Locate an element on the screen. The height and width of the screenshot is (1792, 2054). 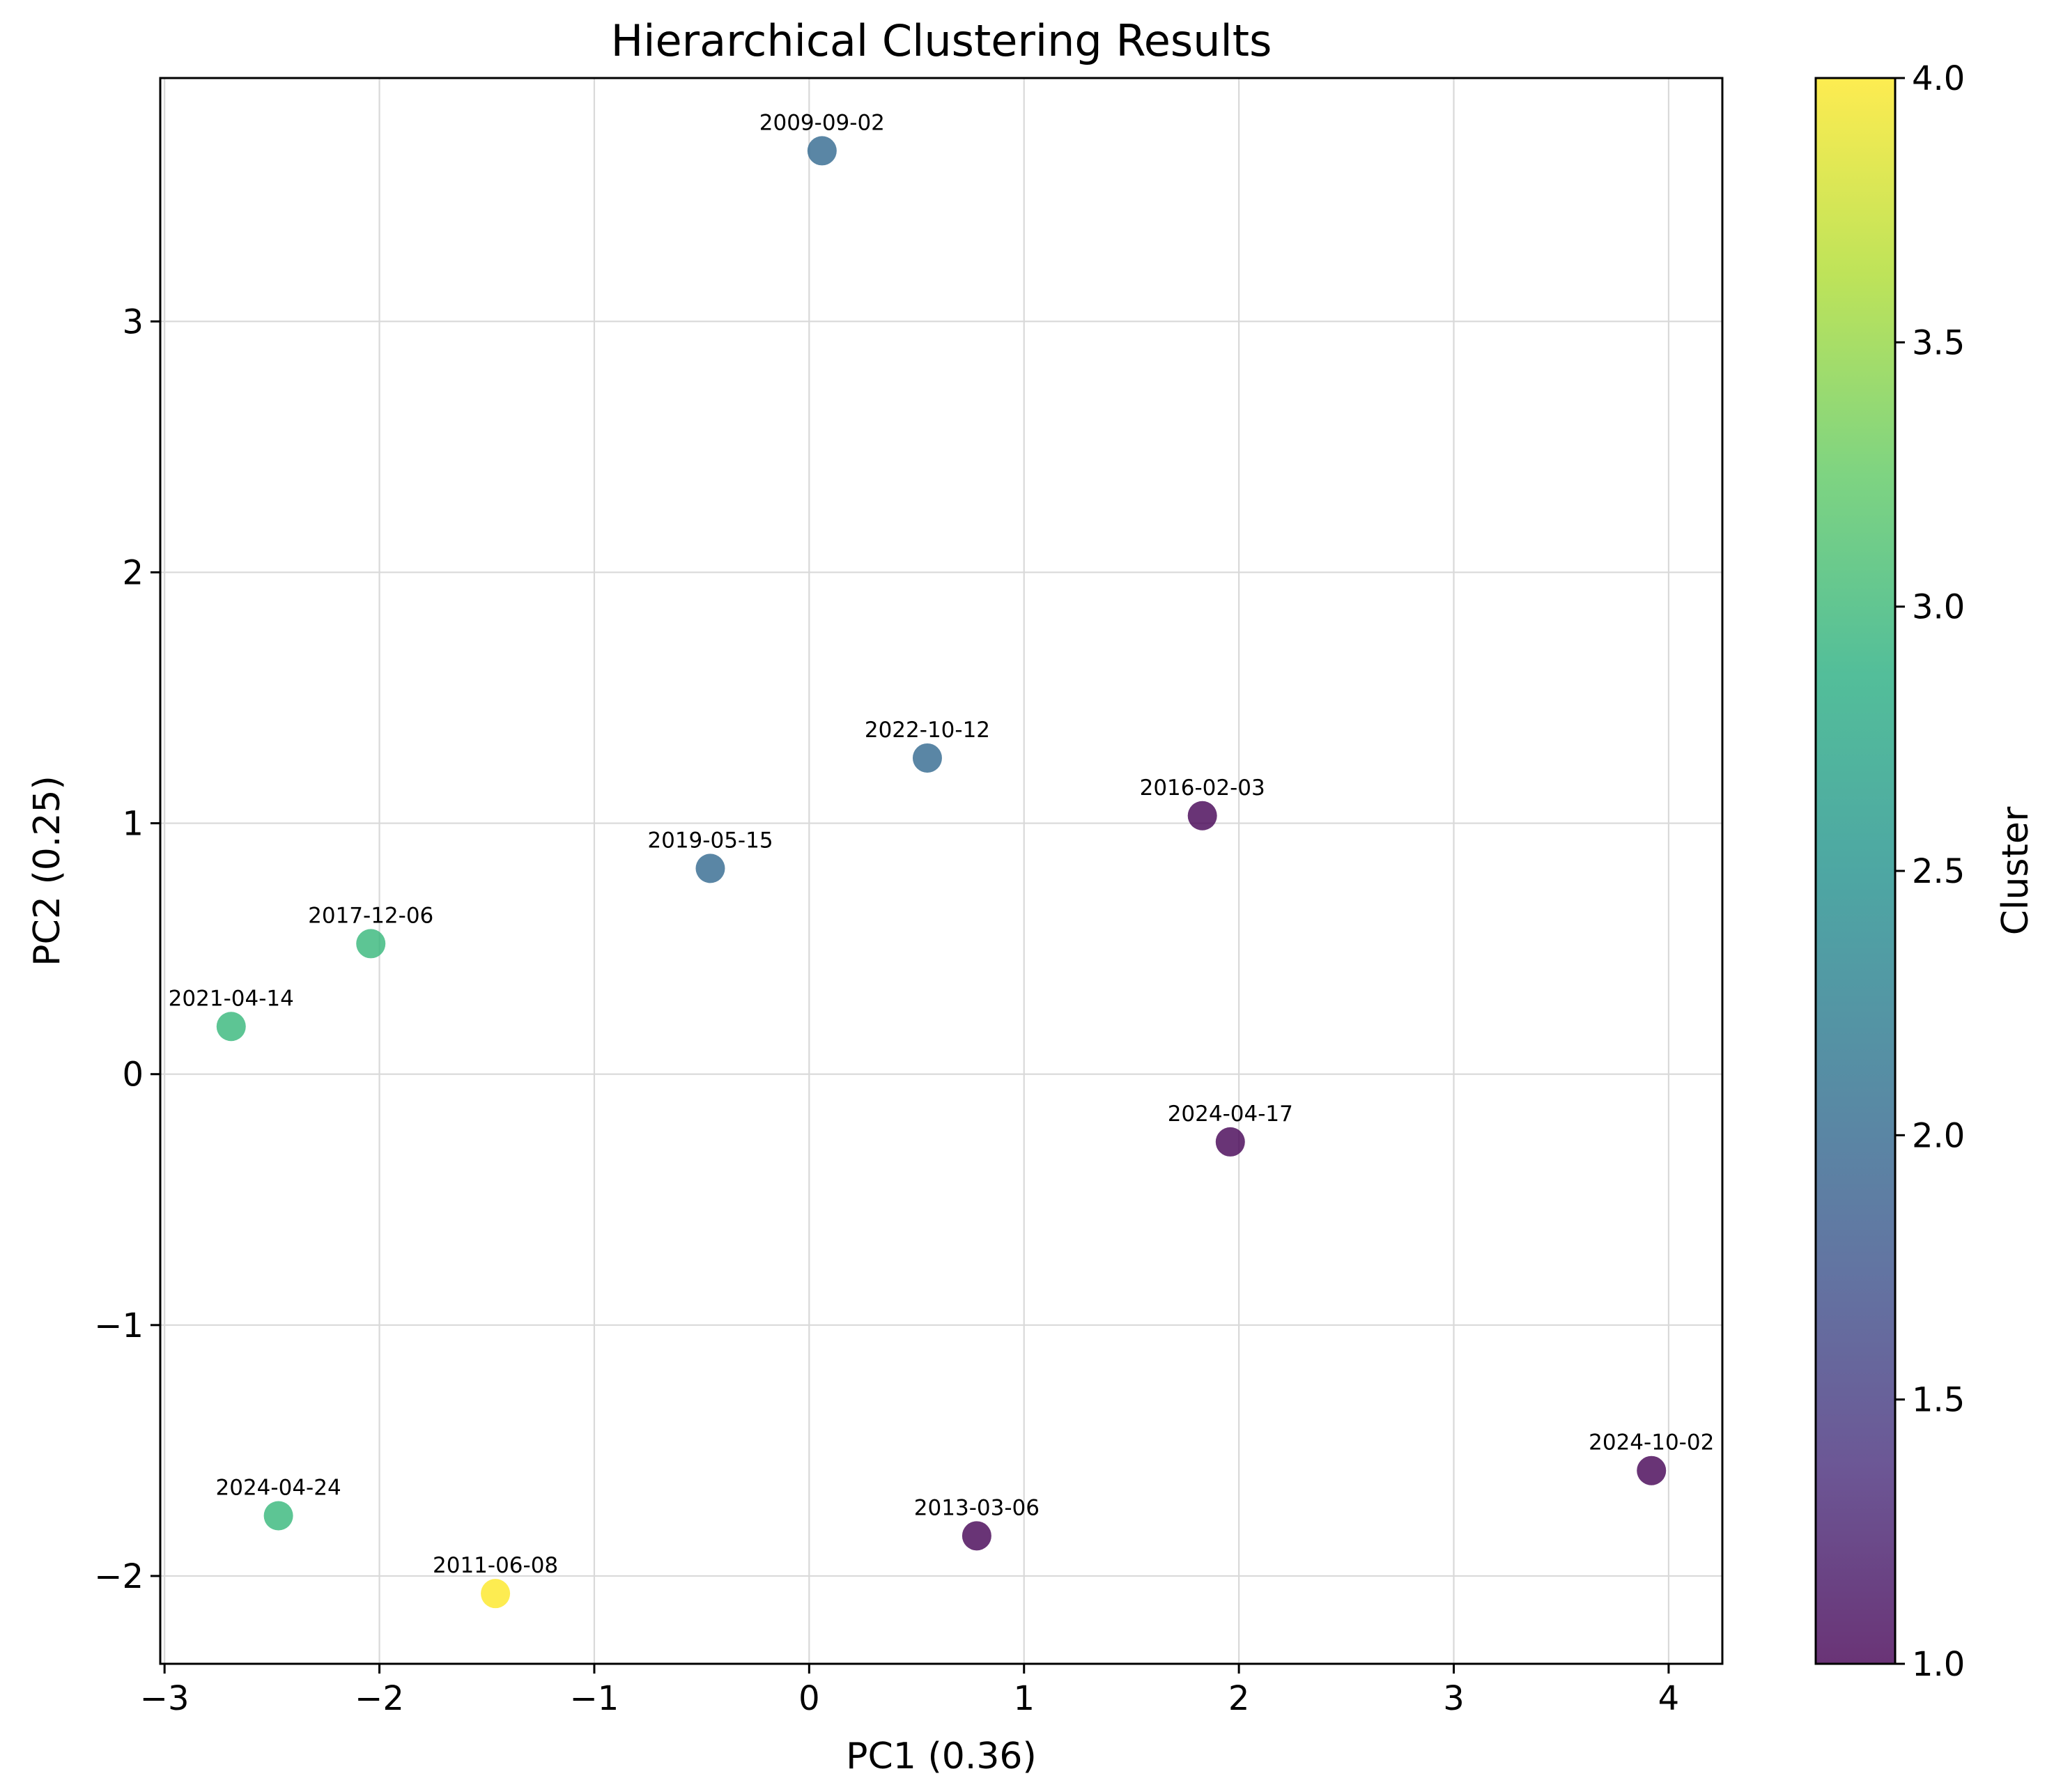
x-axis-ticks: −3 −2 −1 0 1 2 3 4 is located at coordinates (909, 1691).